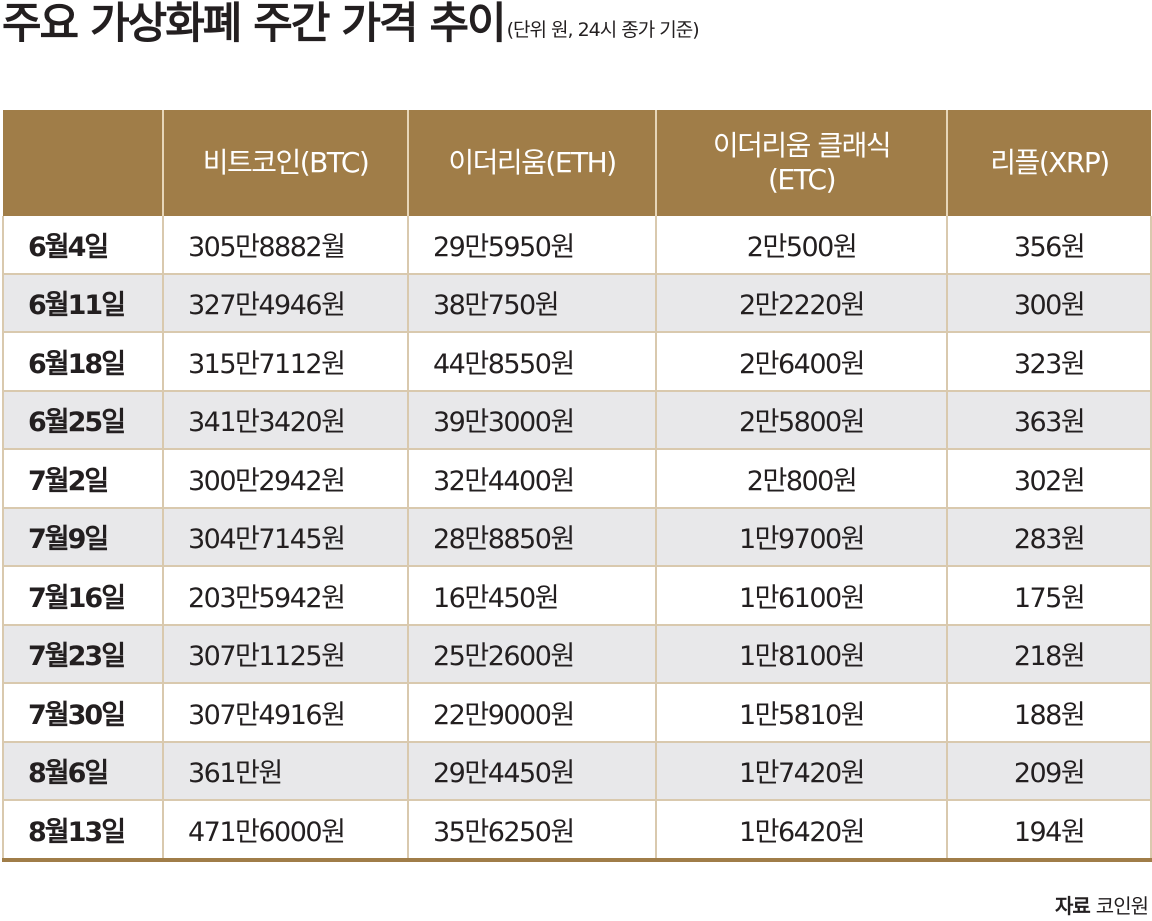 The width and height of the screenshot is (1152, 921). I want to click on table-row: 6월11일 327만4946원 38만750원 2만2220원 300원, so click(577, 302).